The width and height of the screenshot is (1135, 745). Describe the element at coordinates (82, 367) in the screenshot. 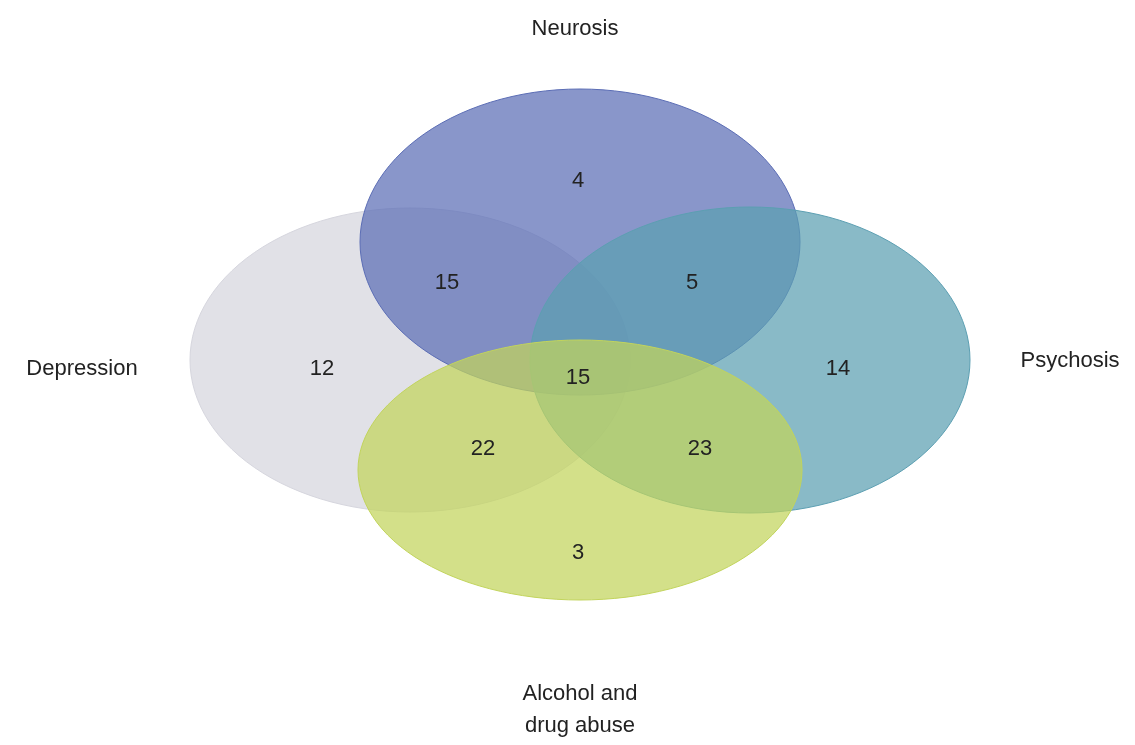

I see `text: Depression` at that location.